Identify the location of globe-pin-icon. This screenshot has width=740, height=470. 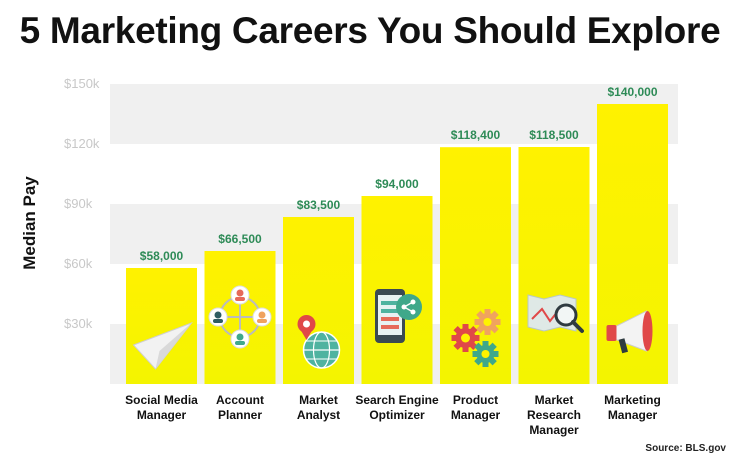
(319, 342).